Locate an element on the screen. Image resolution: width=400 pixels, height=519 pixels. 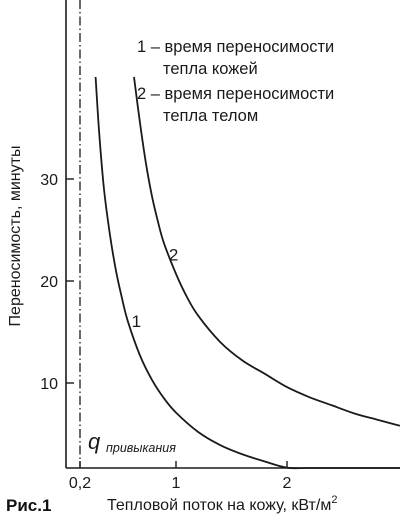
reference-label: q is located at coordinates (94, 441).